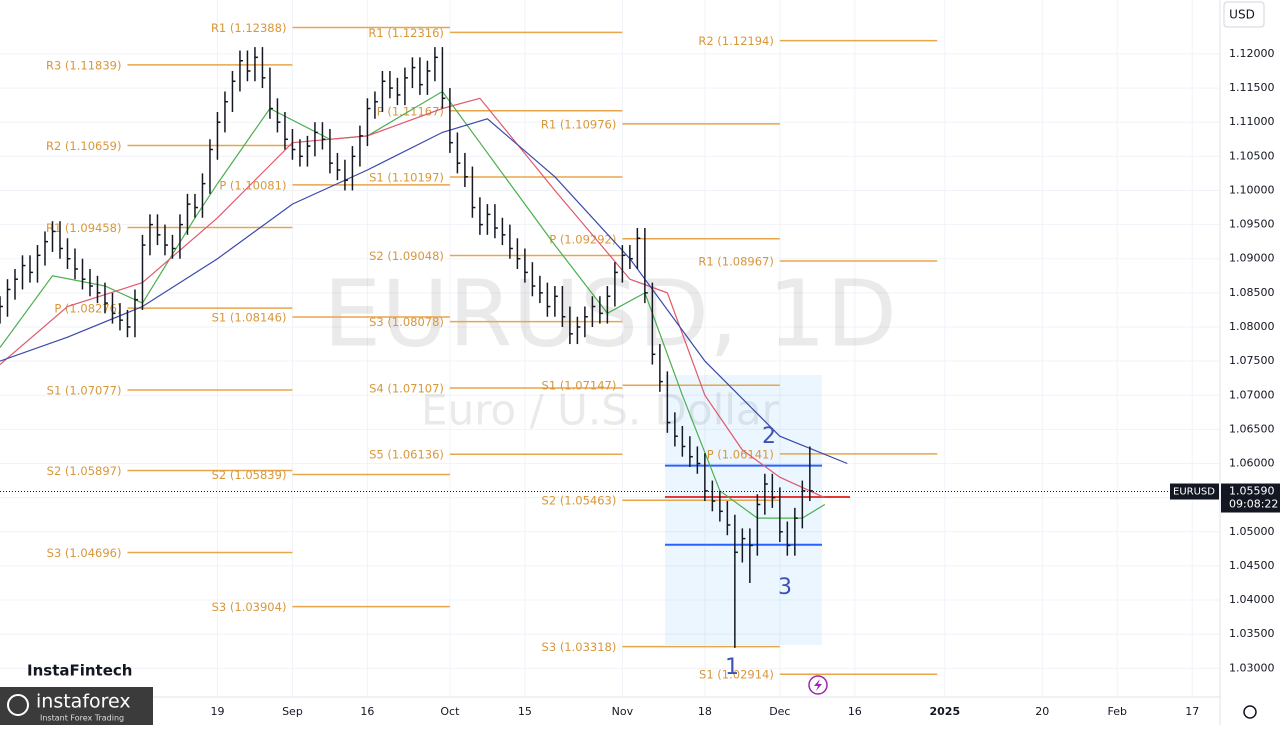  Describe the element at coordinates (1252, 87) in the screenshot. I see `y-tick-label: 1.11500` at that location.